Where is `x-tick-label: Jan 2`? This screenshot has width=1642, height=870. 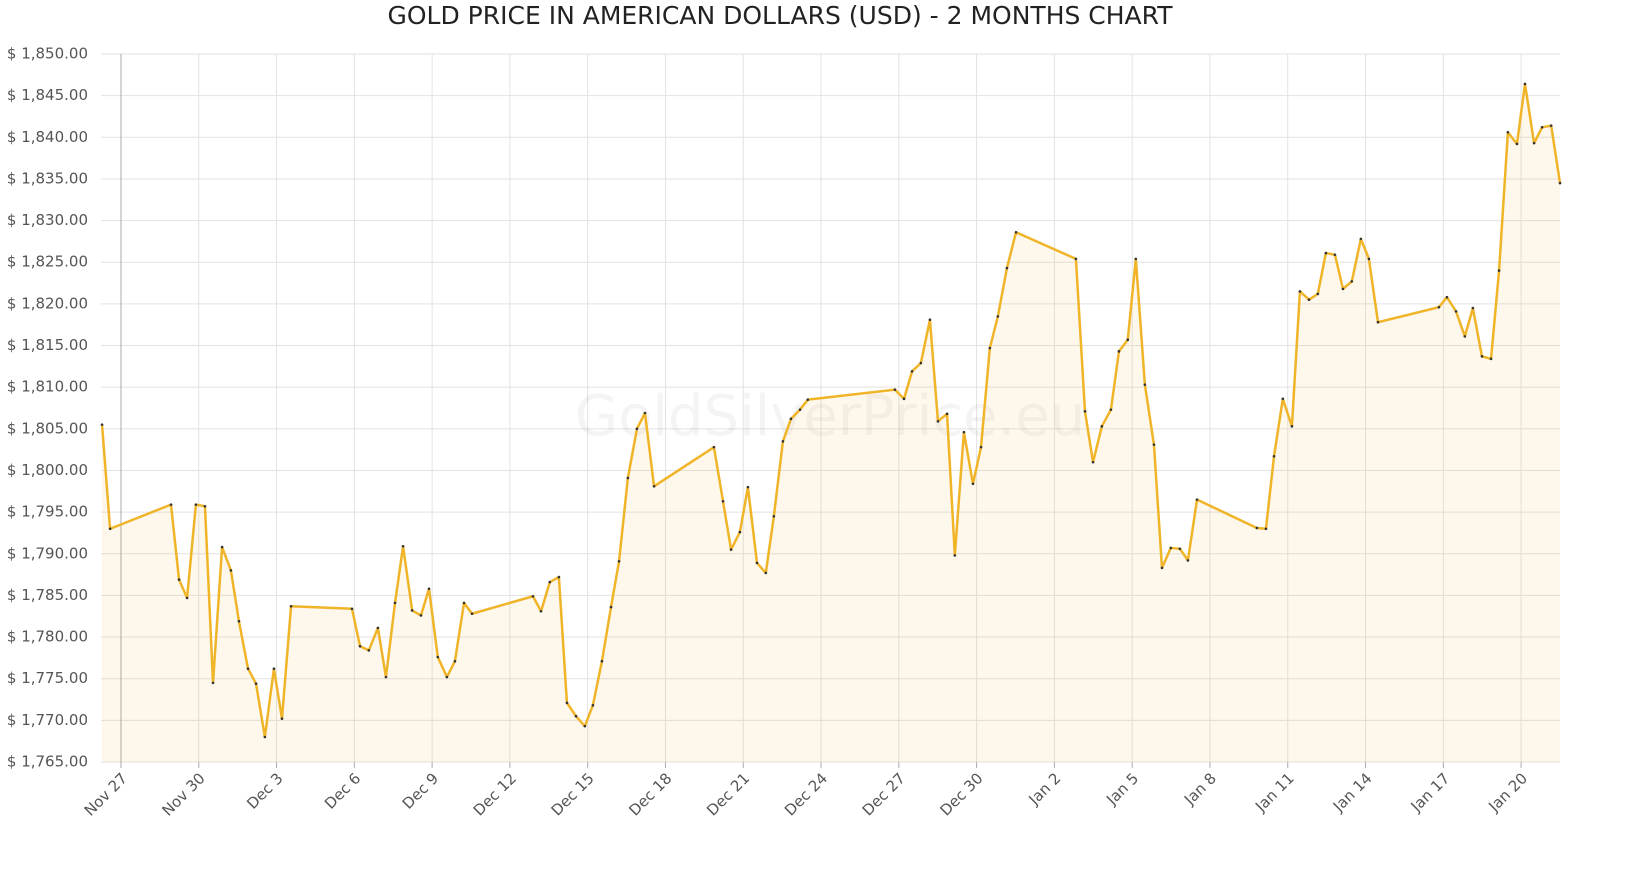 x-tick-label: Jan 2 is located at coordinates (1044, 789).